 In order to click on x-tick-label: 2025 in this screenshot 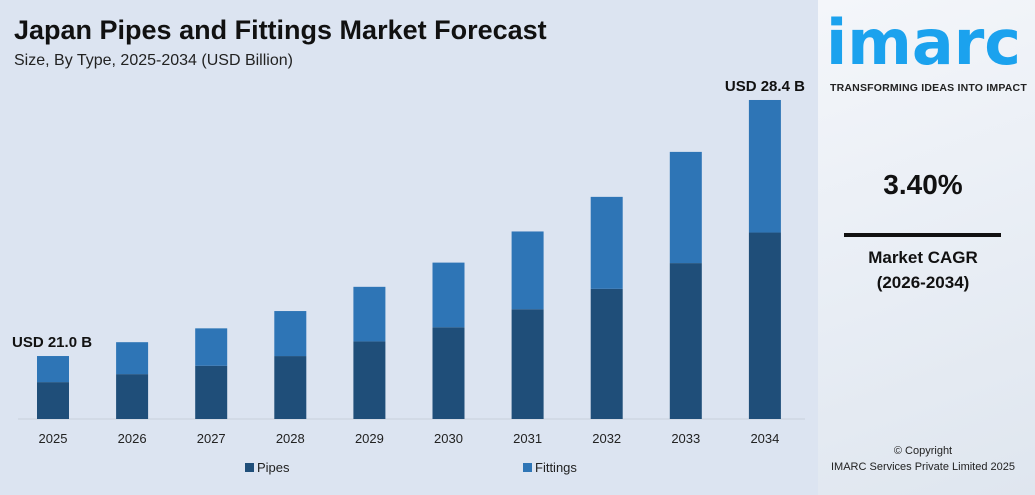, I will do `click(53, 438)`.